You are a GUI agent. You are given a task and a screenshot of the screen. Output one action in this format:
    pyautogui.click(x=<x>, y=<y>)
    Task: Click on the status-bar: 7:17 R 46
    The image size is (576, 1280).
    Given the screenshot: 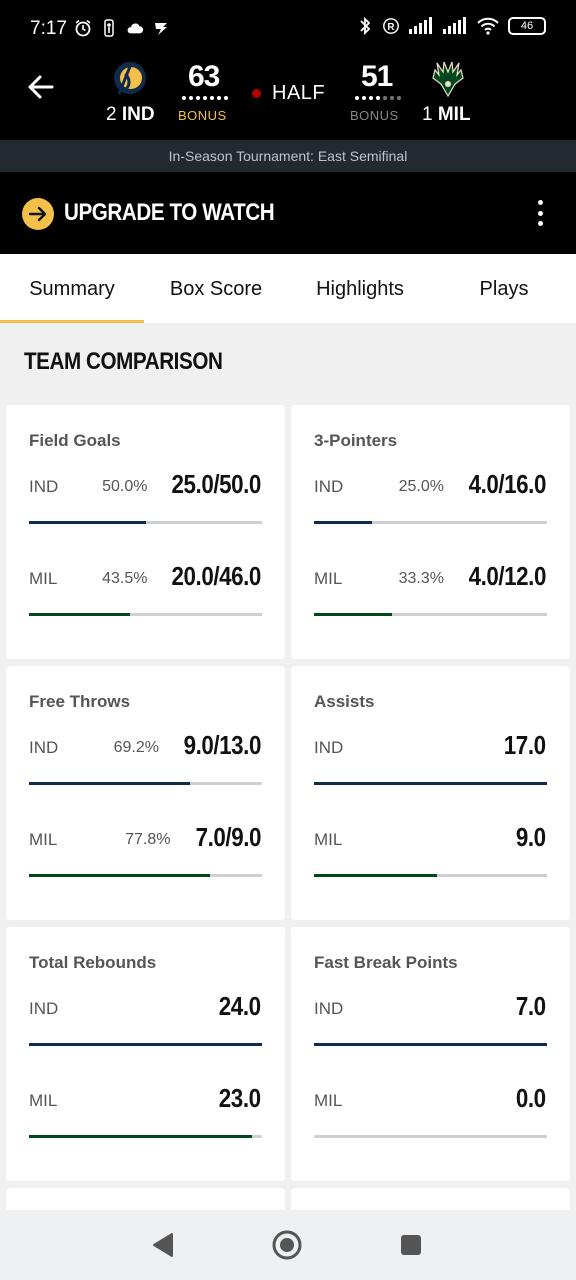 What is the action you would take?
    pyautogui.click(x=288, y=29)
    